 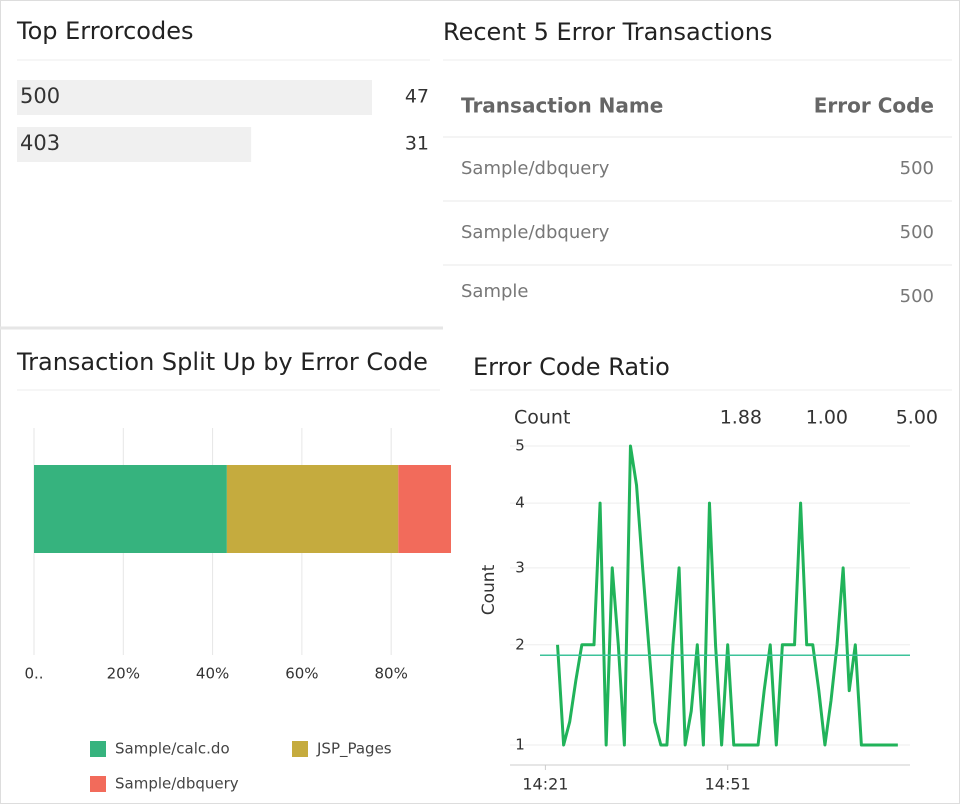 What do you see at coordinates (33, 674) in the screenshot?
I see `x-tick-label: 0..` at bounding box center [33, 674].